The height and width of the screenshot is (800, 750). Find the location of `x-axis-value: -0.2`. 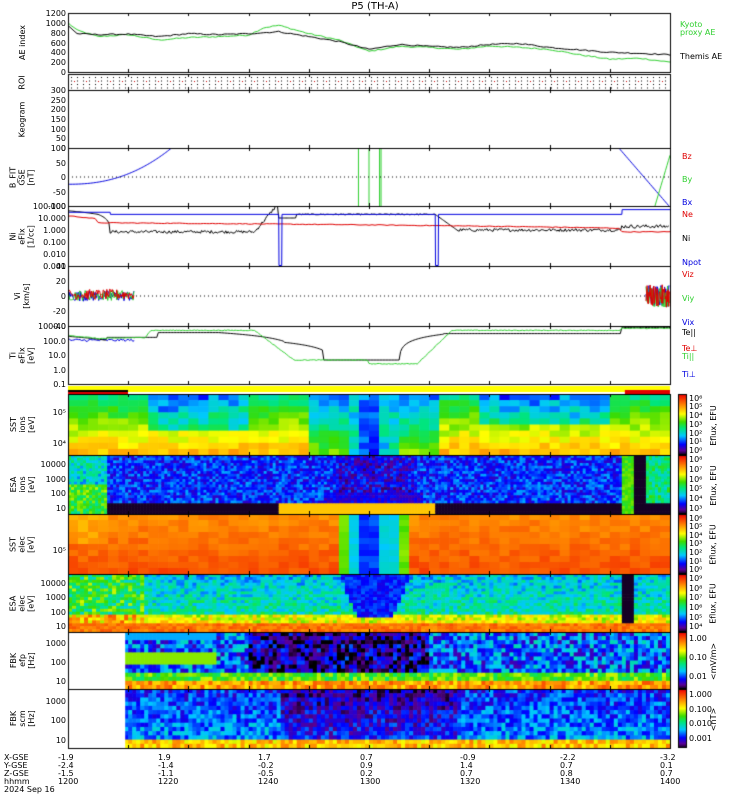

x-axis-value: -0.2 is located at coordinates (266, 765).